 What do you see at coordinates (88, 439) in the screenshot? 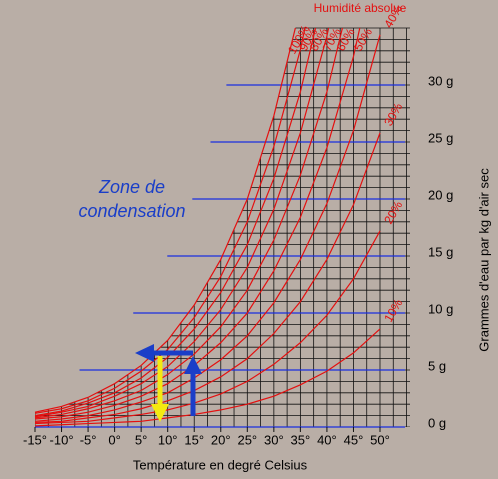
I see `x-tick-label: -5°` at bounding box center [88, 439].